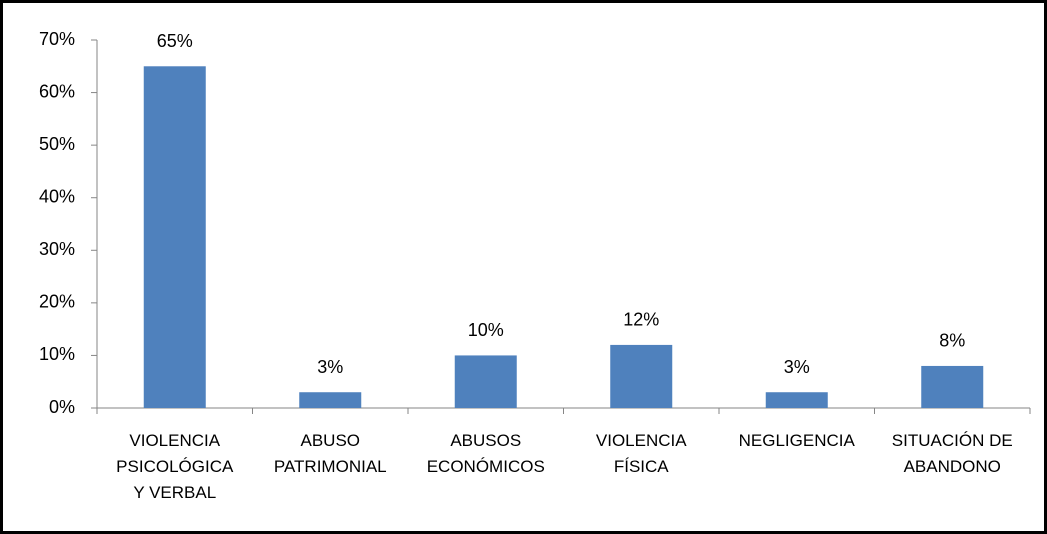 This screenshot has height=534, width=1047. Describe the element at coordinates (57, 249) in the screenshot. I see `y-tick-label: 30%` at that location.